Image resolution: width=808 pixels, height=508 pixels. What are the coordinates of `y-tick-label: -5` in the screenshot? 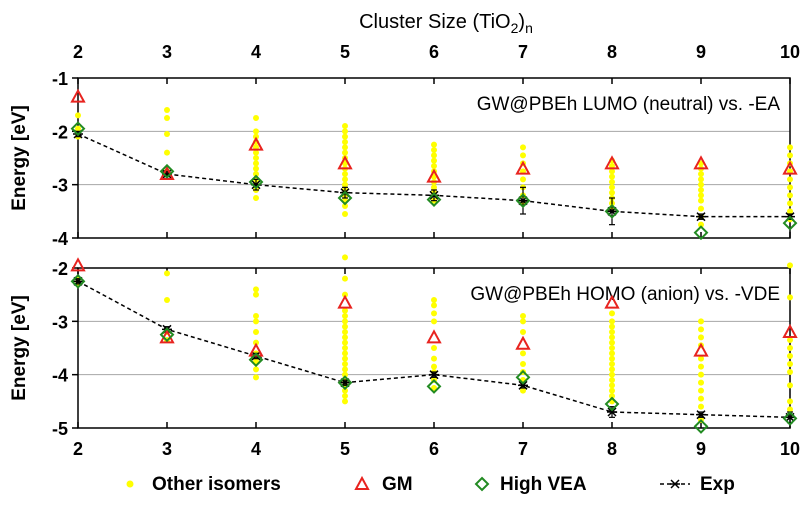 It's located at (60, 429).